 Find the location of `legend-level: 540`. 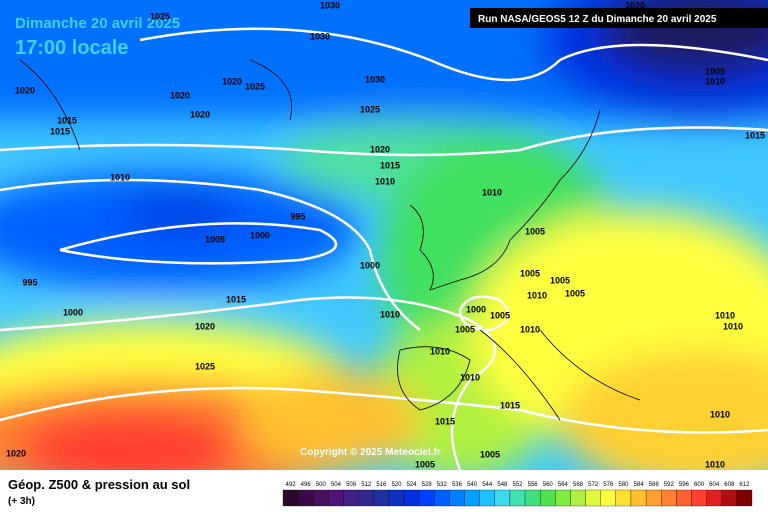

legend-level: 540 is located at coordinates (472, 485).